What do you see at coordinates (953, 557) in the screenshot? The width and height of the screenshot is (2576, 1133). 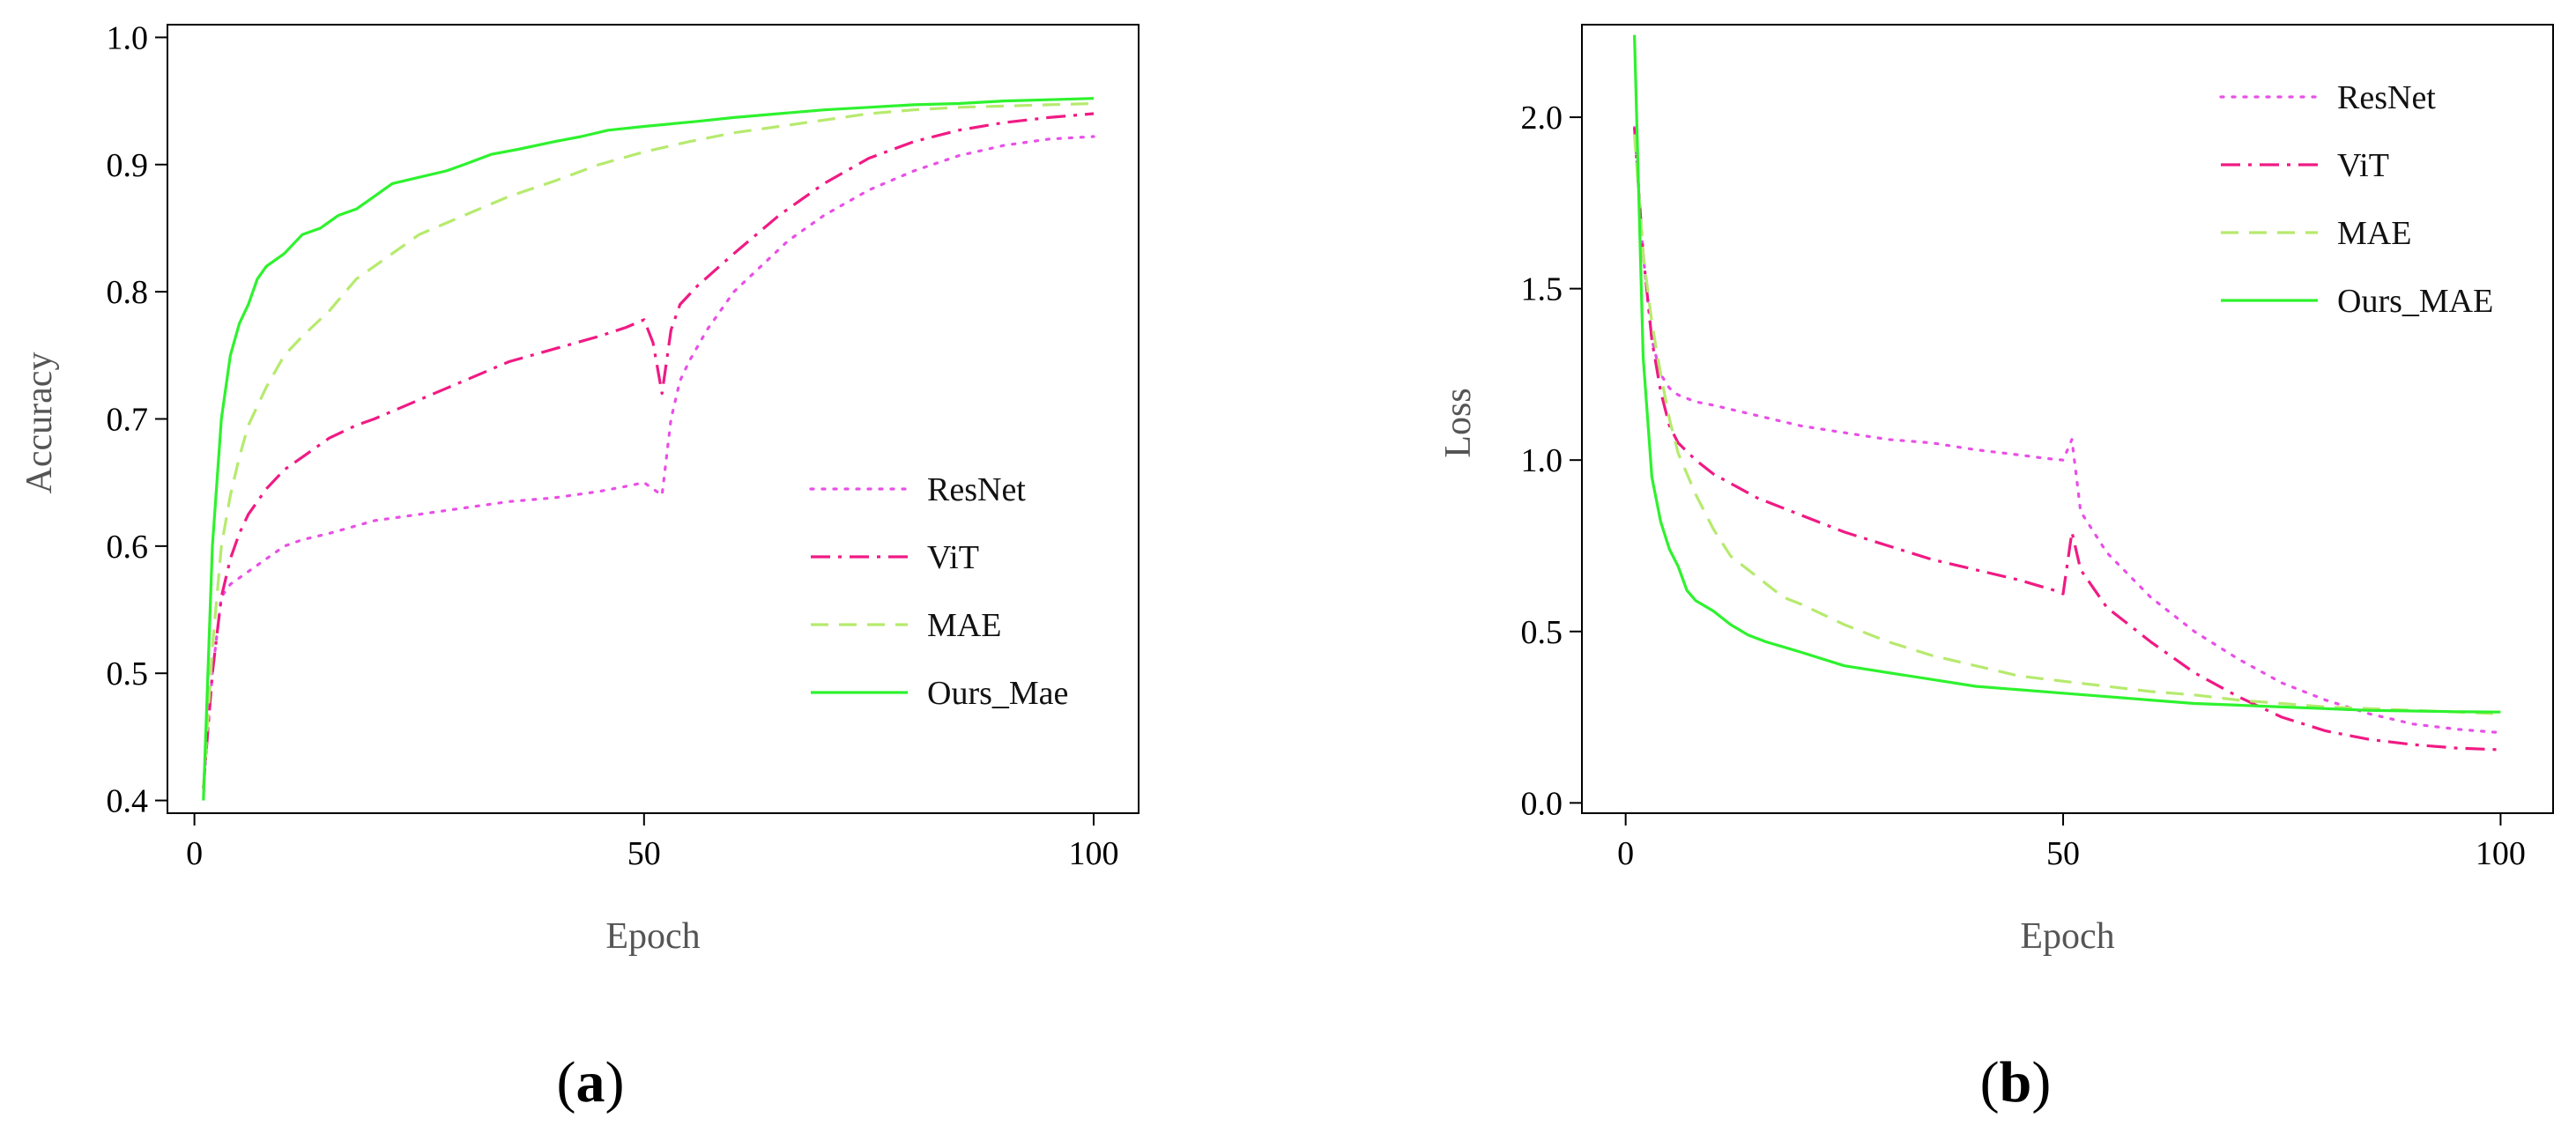 I see `legend-label-a-vit: ViT` at bounding box center [953, 557].